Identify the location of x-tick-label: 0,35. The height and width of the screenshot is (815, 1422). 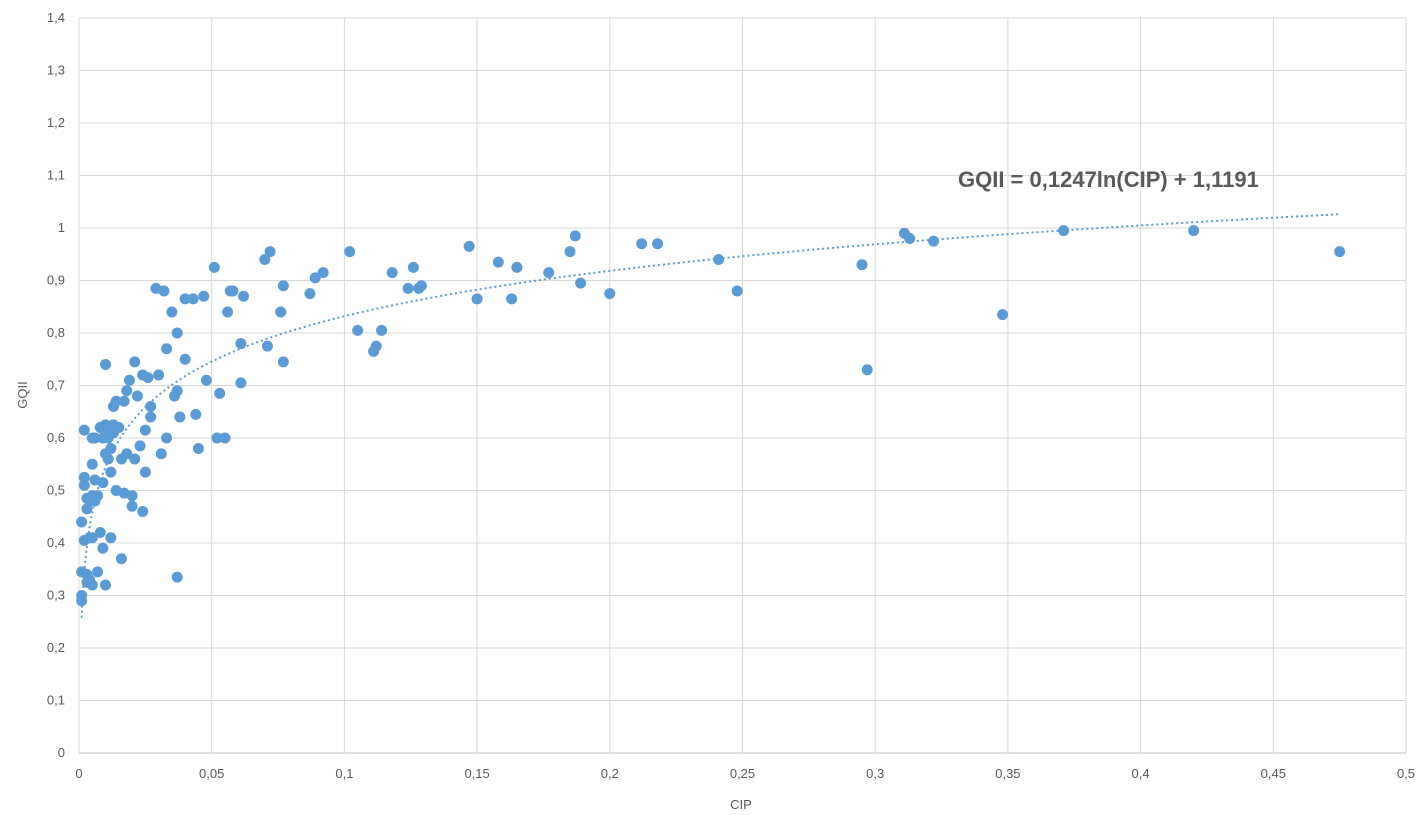
(1007, 773).